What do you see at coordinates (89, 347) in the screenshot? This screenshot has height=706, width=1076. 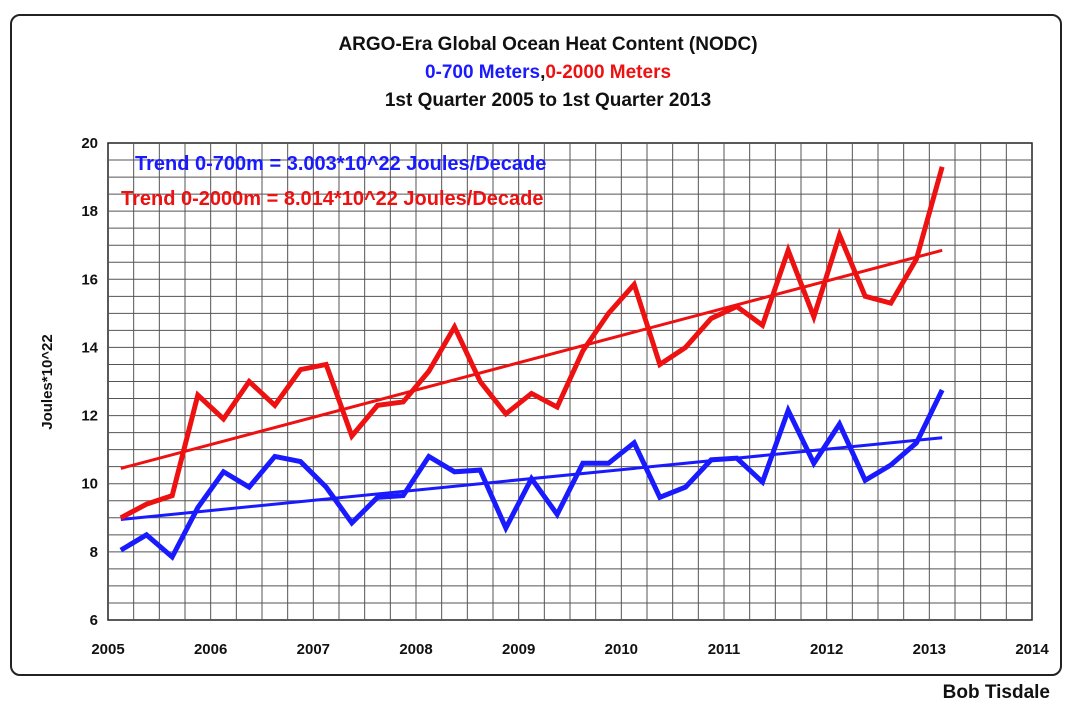 I see `y-tick-label: 14` at bounding box center [89, 347].